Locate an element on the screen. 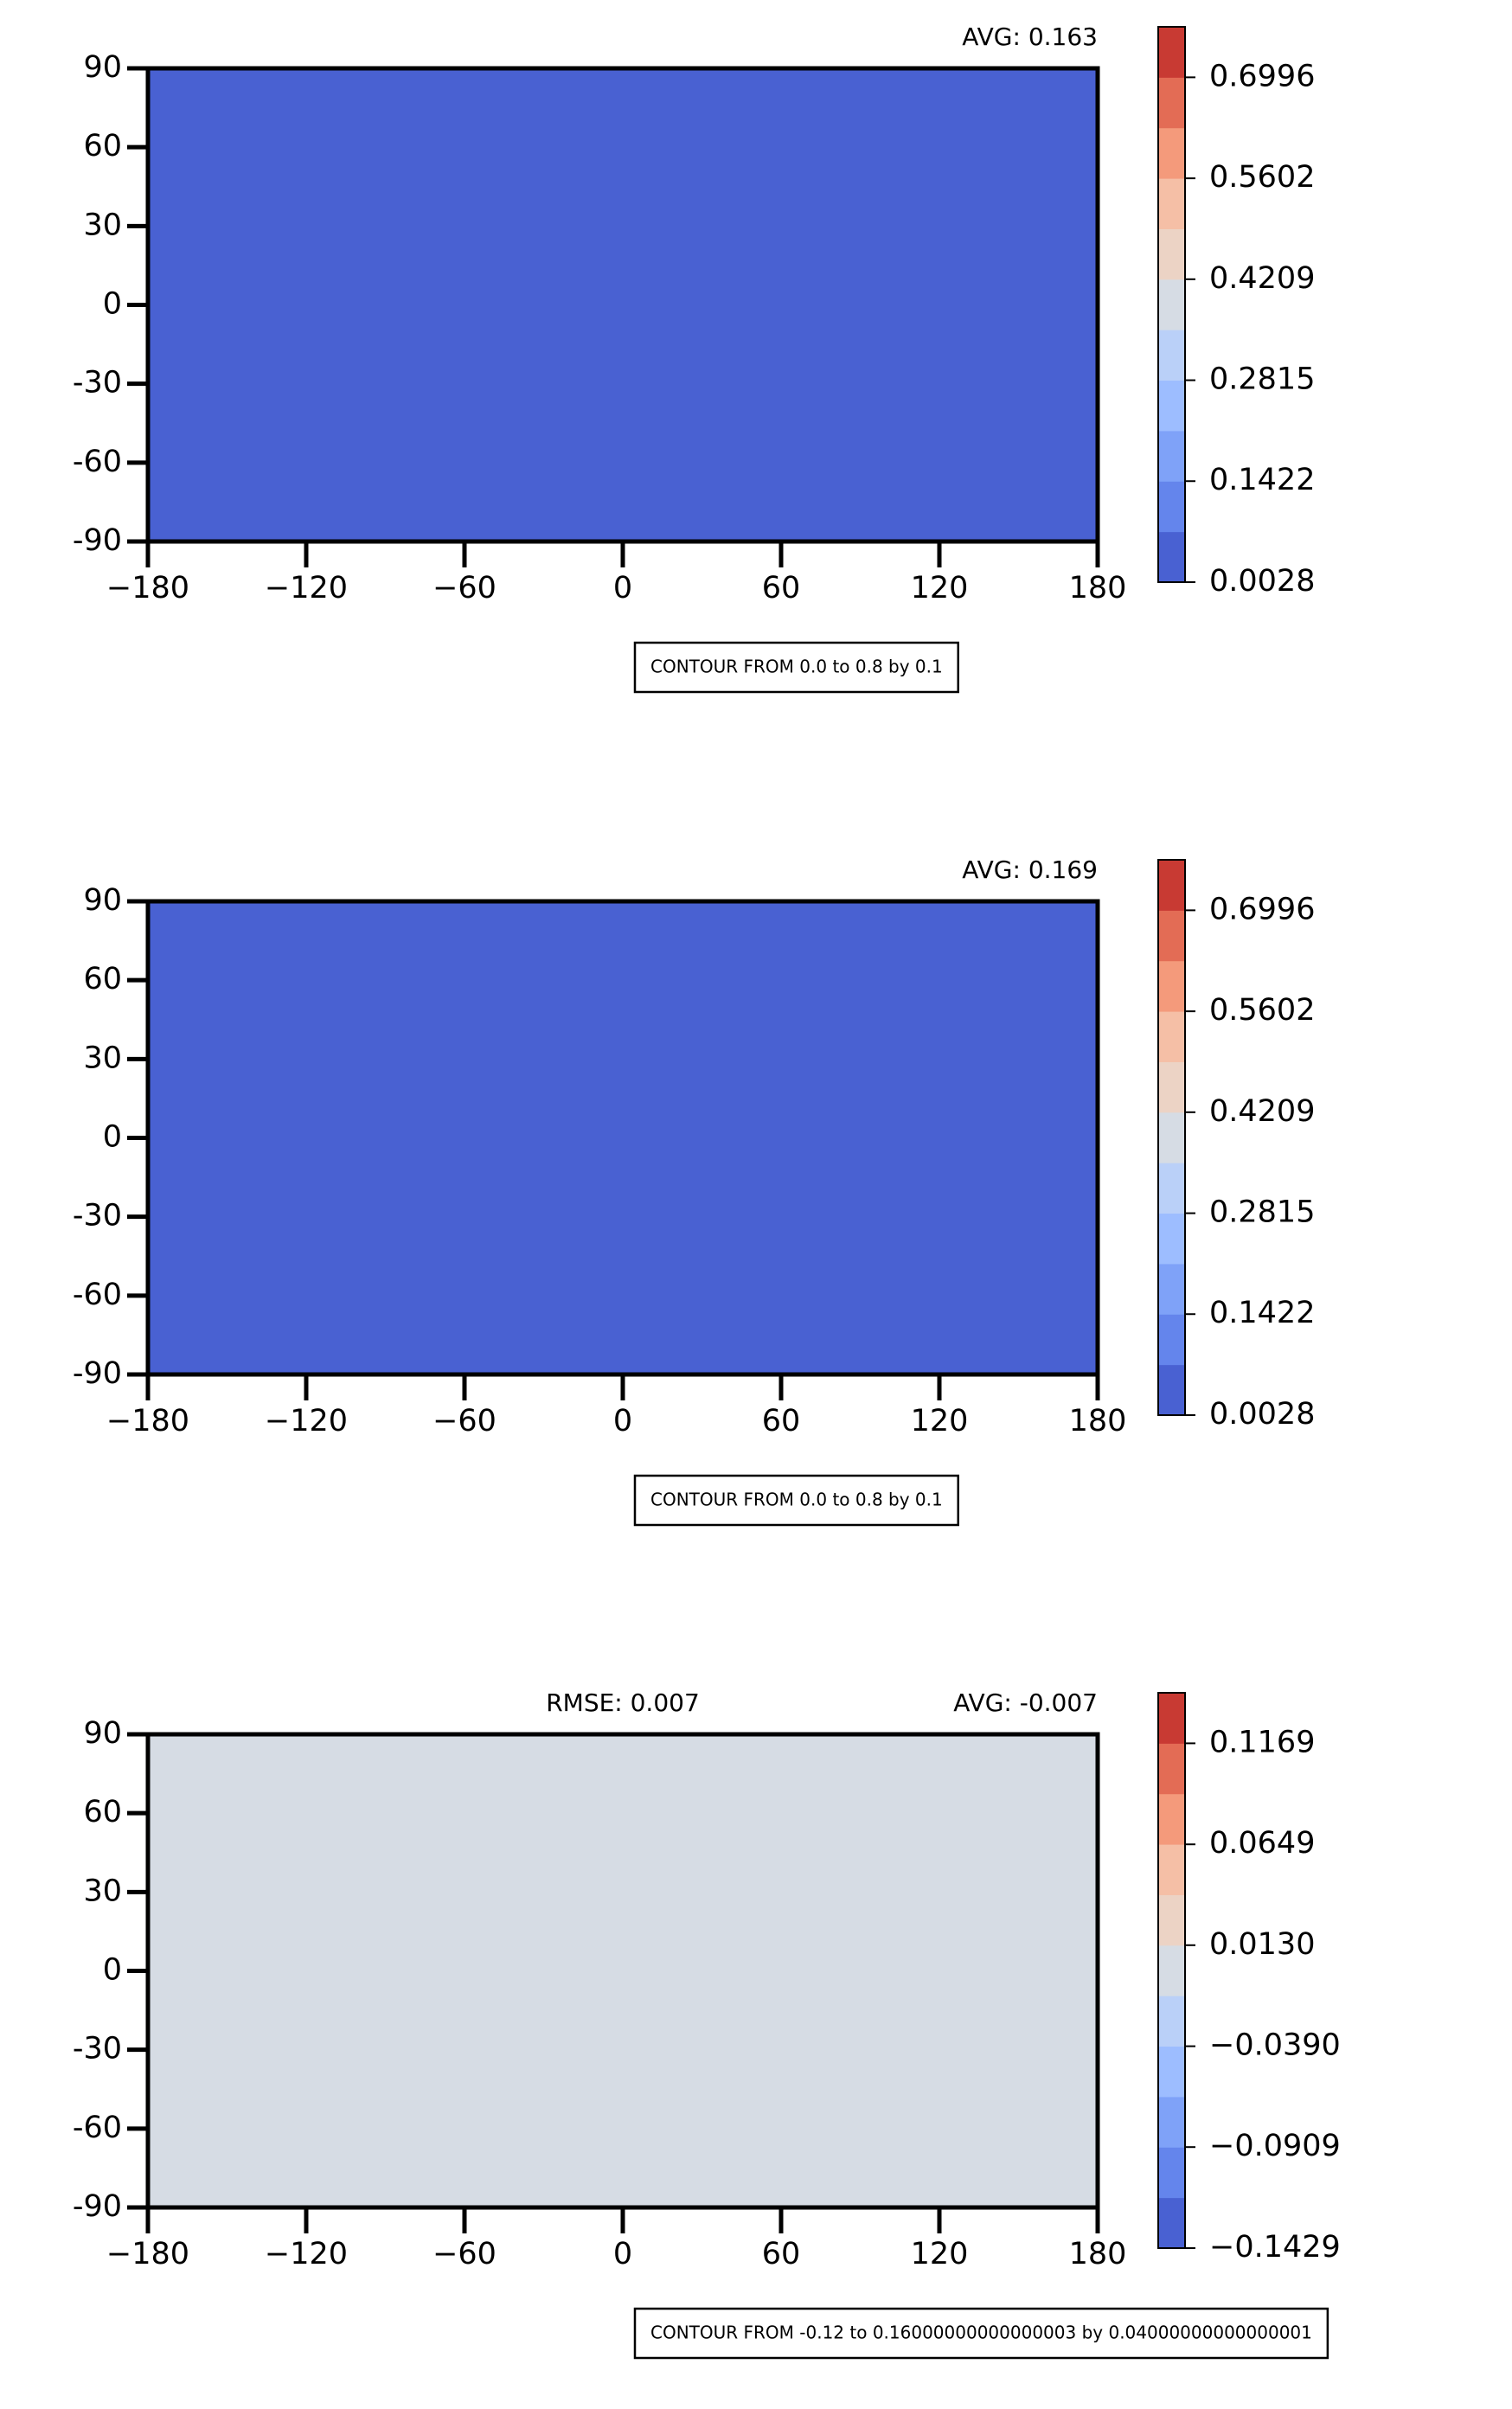 The height and width of the screenshot is (2409, 1512). colorbar-tick-label: 0.0649 is located at coordinates (1262, 1843).